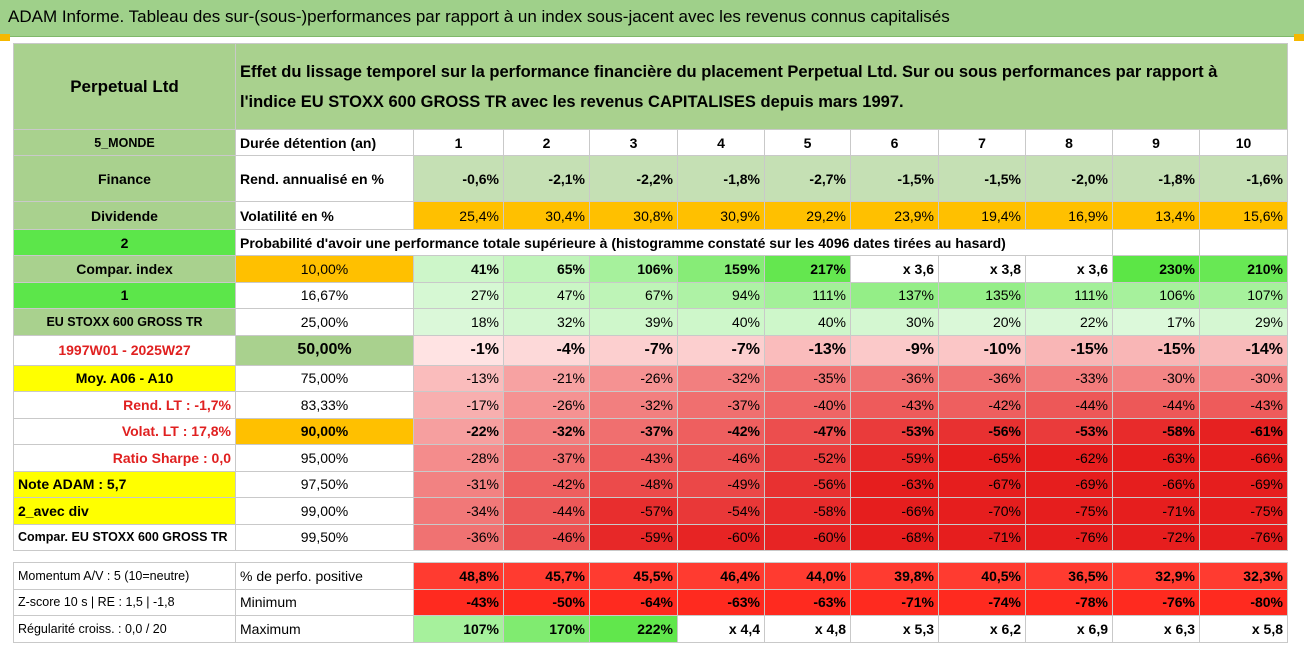 The height and width of the screenshot is (653, 1304). Describe the element at coordinates (124, 350) in the screenshot. I see `period-cell: 1997W01 - 2025W27` at that location.